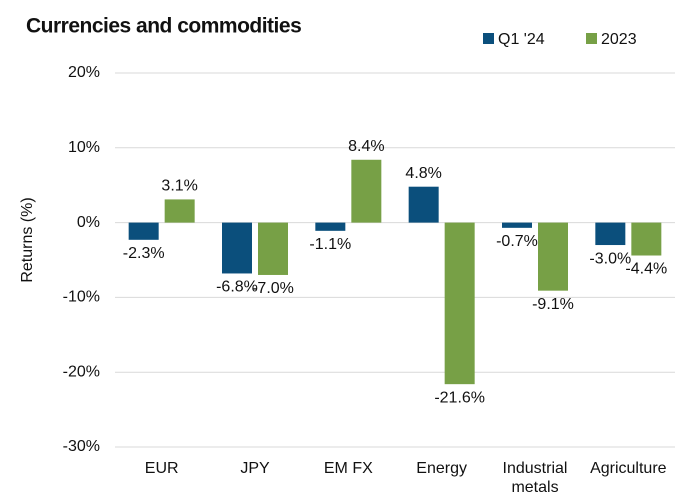 The width and height of the screenshot is (685, 503). I want to click on legend-label: Q1 '24, so click(521, 39).